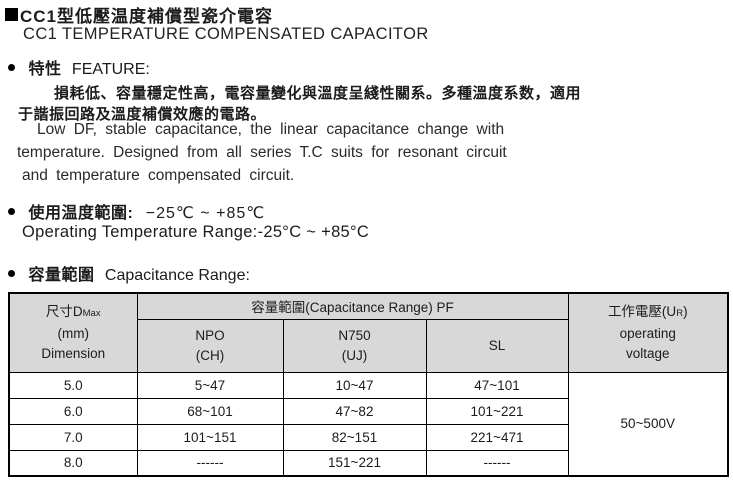  Describe the element at coordinates (91, 313) in the screenshot. I see `dimension-subscript: Max` at that location.